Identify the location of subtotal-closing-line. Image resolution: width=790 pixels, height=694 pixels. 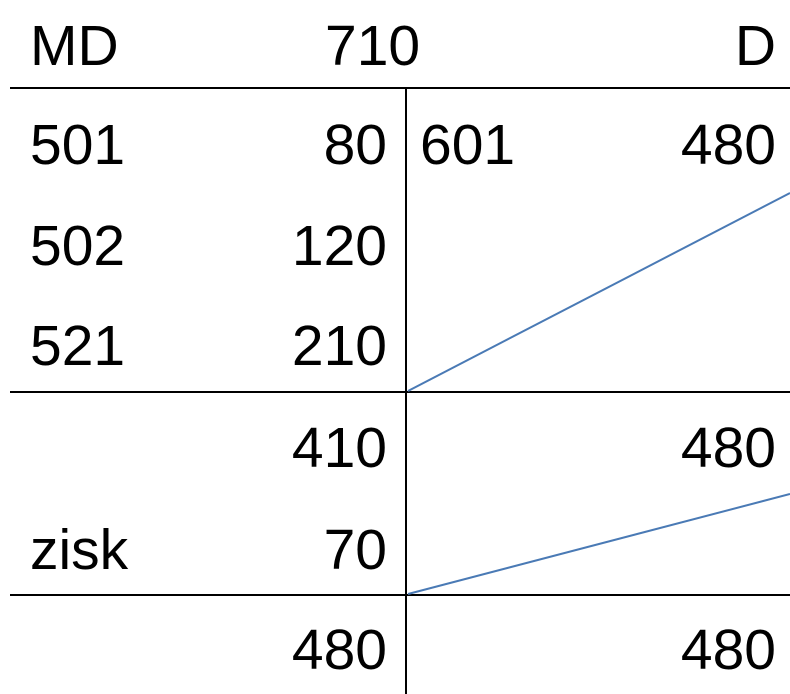
(598, 544).